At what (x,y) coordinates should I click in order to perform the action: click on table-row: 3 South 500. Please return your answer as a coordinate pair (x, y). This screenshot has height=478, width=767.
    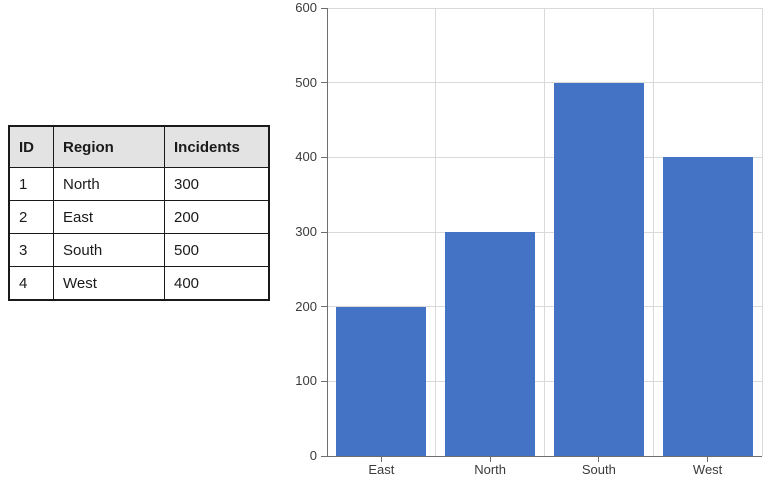
    Looking at the image, I should click on (139, 250).